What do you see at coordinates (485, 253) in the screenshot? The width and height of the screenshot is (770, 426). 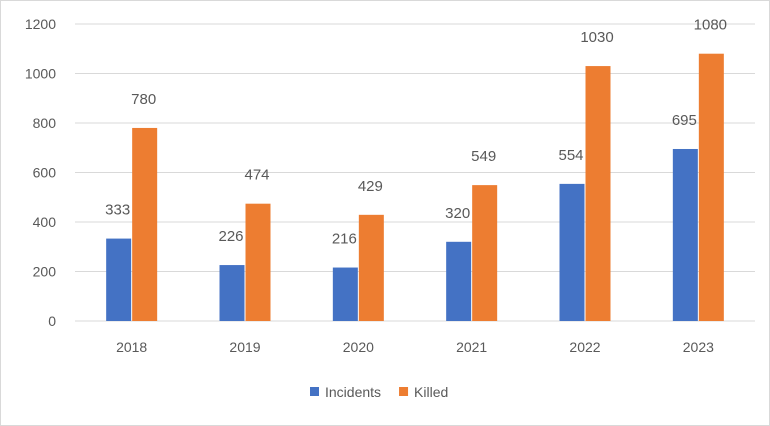 I see `bar-killed-2021` at bounding box center [485, 253].